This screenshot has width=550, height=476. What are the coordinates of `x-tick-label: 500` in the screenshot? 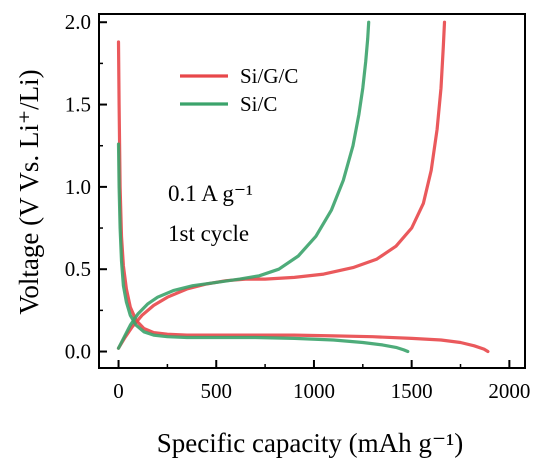 It's located at (216, 391).